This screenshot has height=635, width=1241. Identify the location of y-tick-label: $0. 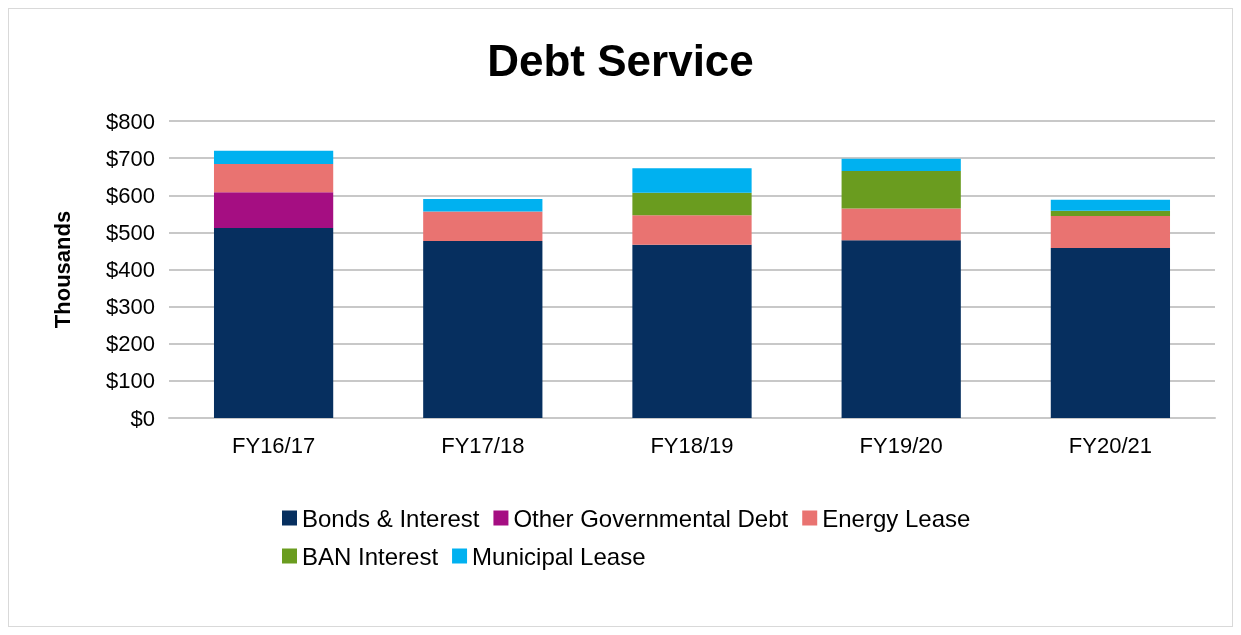
(142, 418).